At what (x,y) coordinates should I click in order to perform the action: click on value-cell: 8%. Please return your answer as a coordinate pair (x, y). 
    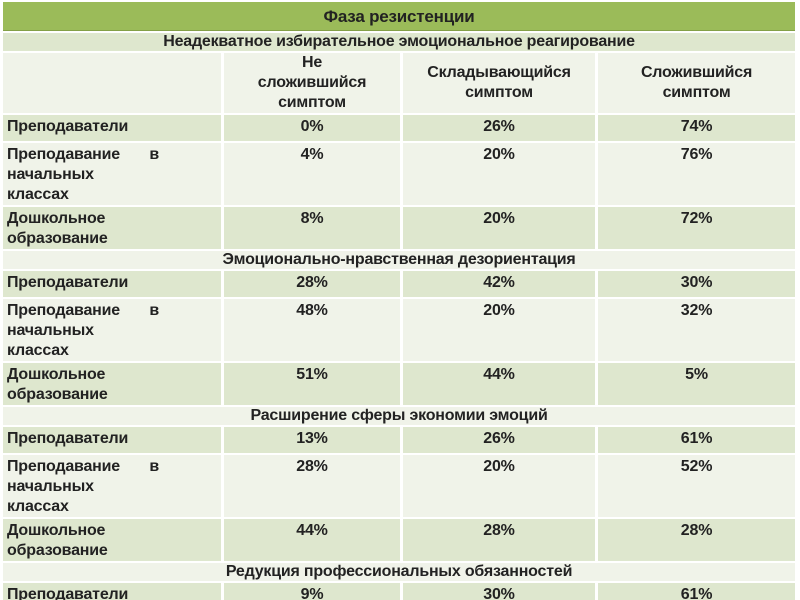
    Looking at the image, I should click on (312, 228).